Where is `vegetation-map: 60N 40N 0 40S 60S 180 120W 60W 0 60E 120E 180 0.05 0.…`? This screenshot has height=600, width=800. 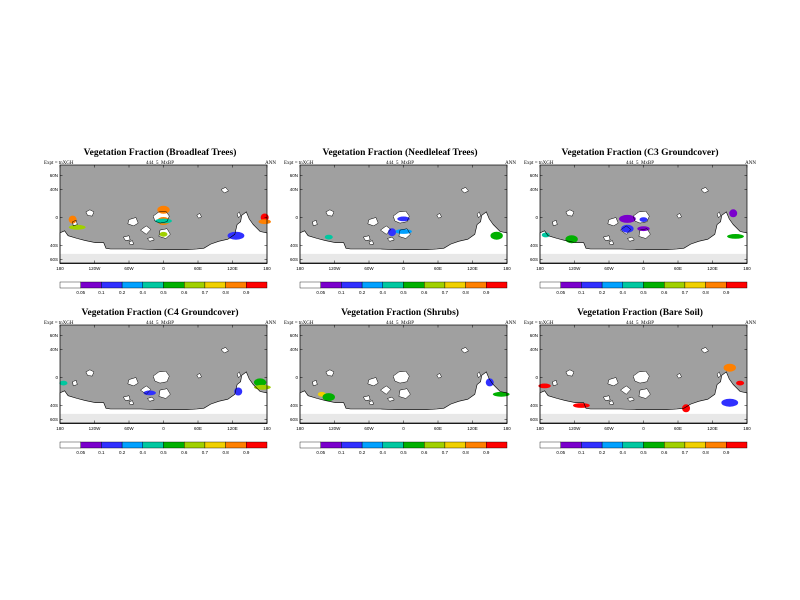
vegetation-map: 60N 40N 0 40S 60S 180 120W 60W 0 60E 120E 180 0.05 0.… is located at coordinates (640, 229).